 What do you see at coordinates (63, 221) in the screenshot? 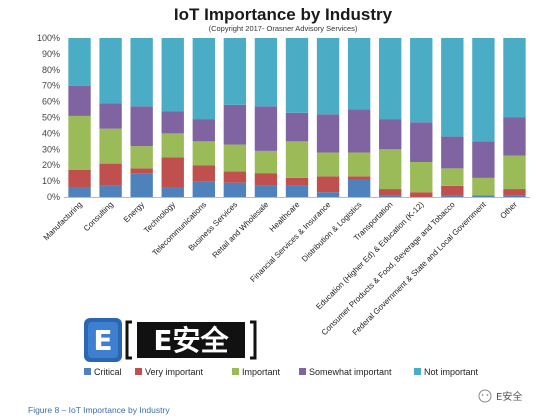
I see `category-label: Manufacturing` at bounding box center [63, 221].